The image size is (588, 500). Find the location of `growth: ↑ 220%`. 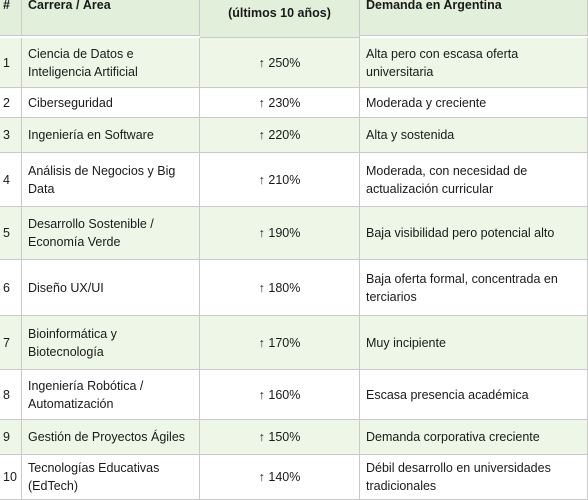

growth: ↑ 220% is located at coordinates (280, 135).